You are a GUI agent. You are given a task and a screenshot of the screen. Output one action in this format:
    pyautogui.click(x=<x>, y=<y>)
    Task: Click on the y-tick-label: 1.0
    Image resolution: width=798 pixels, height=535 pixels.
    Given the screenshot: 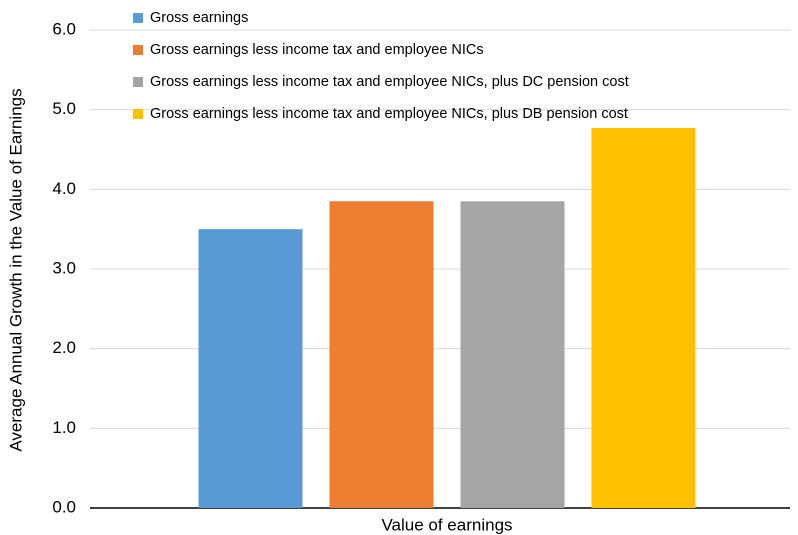 What is the action you would take?
    pyautogui.click(x=64, y=427)
    